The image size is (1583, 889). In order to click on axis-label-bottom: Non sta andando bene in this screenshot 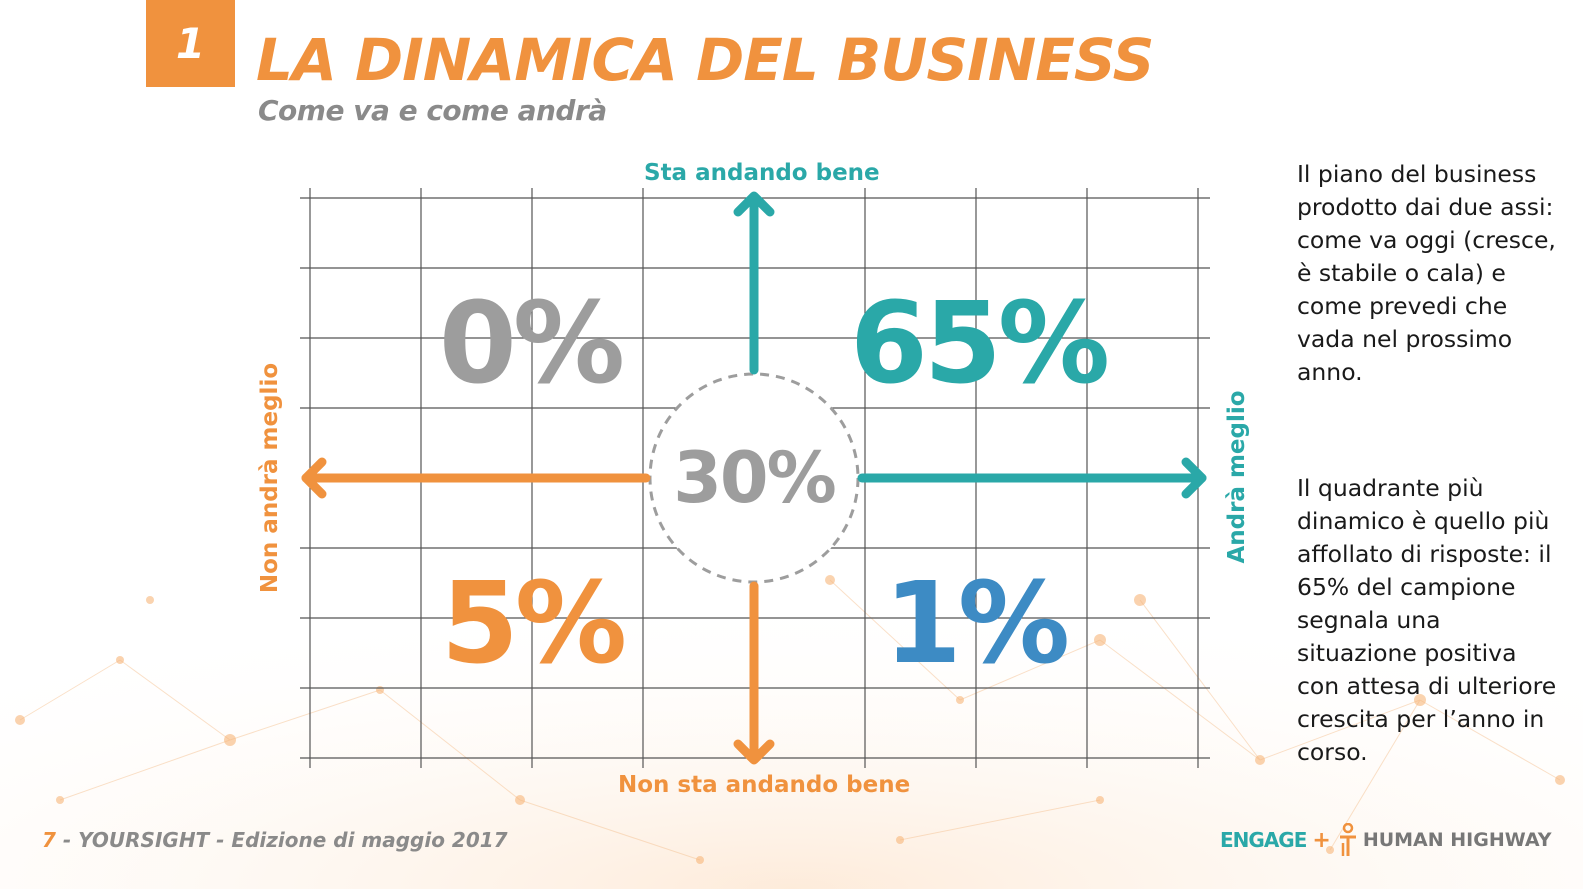, I will do `click(764, 785)`.